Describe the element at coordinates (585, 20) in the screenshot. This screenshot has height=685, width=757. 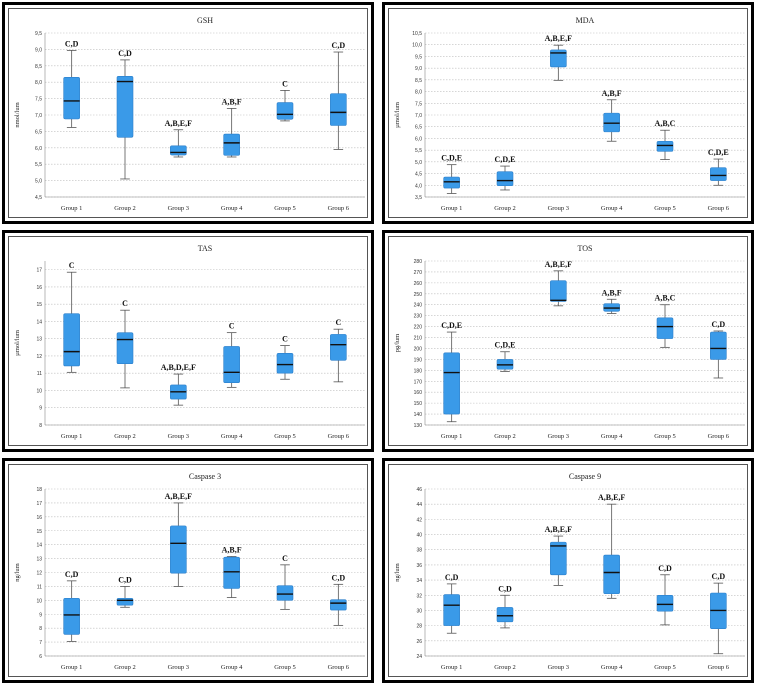
I see `chart-title: MDA` at that location.